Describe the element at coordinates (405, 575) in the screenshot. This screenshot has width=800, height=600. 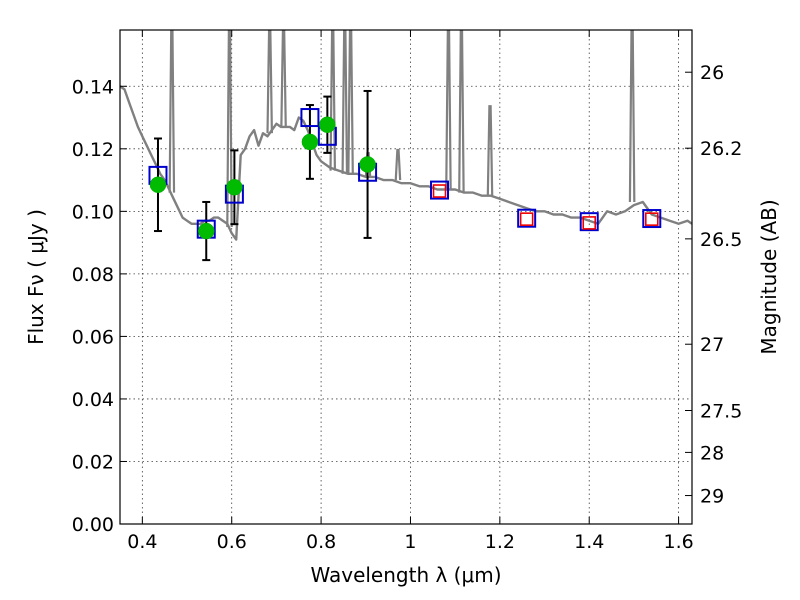
I see `x-axis-label: Wavelength λ (μm)` at that location.